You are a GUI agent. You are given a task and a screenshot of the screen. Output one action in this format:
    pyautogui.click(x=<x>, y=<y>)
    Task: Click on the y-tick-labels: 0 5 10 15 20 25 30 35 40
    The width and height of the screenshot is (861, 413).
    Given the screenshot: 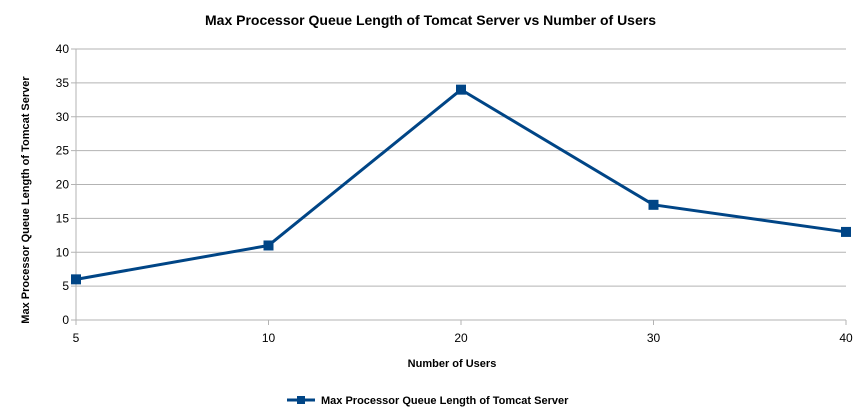 What is the action you would take?
    pyautogui.click(x=63, y=184)
    